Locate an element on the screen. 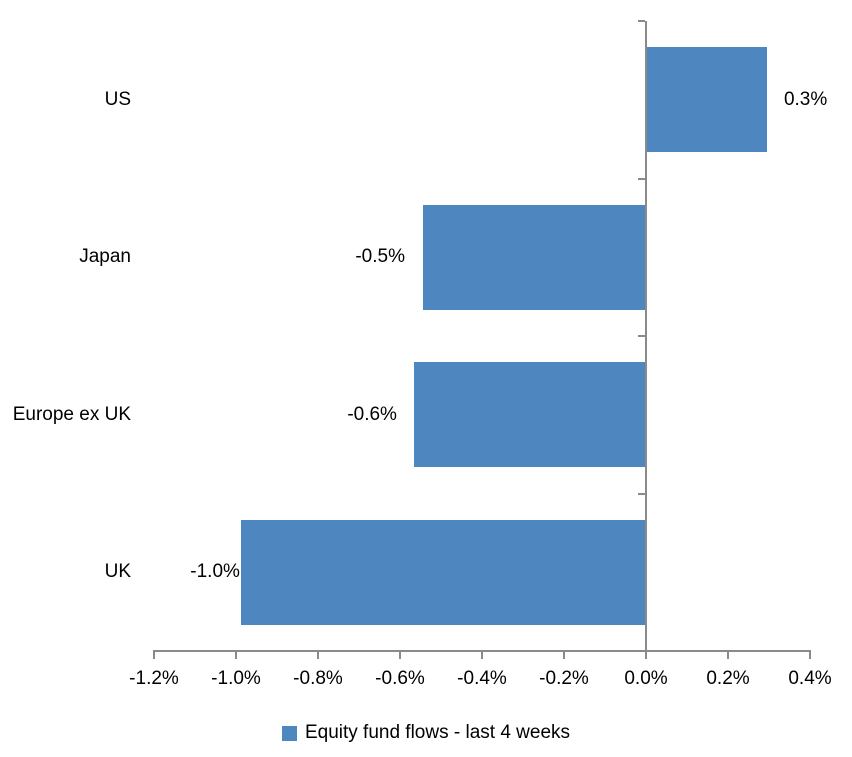 This screenshot has height=757, width=852. x-axis-tick-label: -0.8% is located at coordinates (318, 678).